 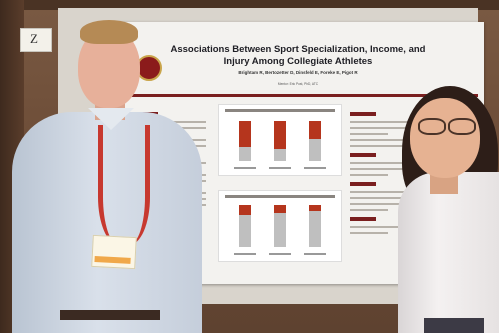 What do you see at coordinates (454, 325) in the screenshot?
I see `woman-pants` at bounding box center [454, 325].